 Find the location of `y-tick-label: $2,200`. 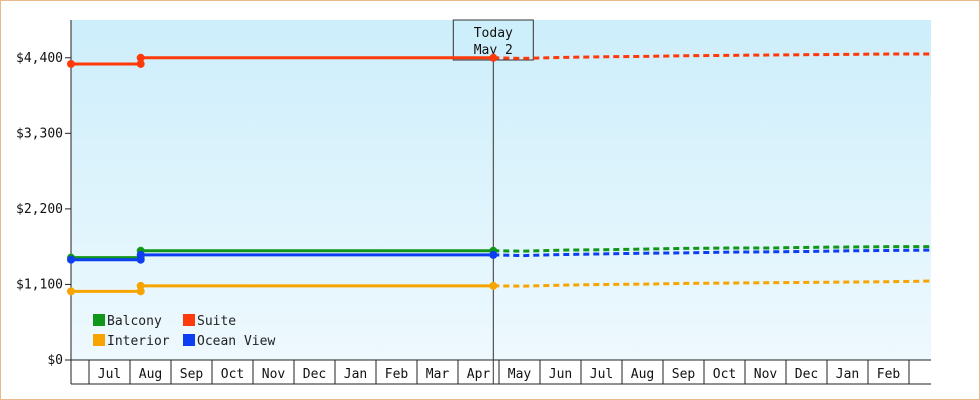

y-tick-label: $2,200 is located at coordinates (39, 209).